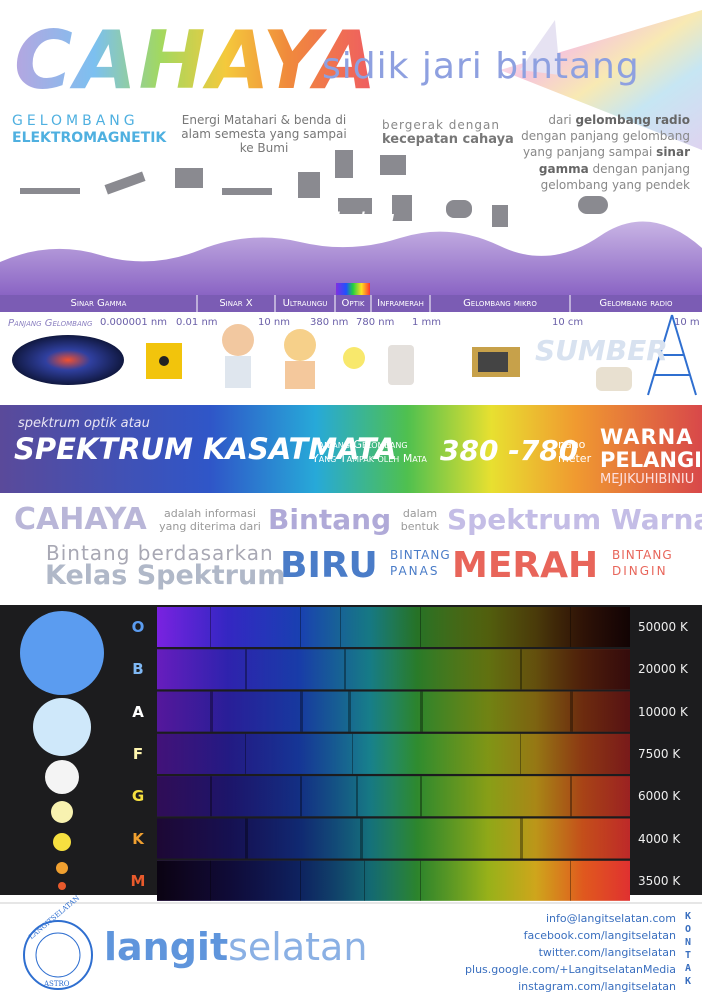 Image resolution: width=702 pixels, height=1000 pixels. Describe the element at coordinates (133, 322) in the screenshot. I see `wavelength-tick: 0.000001 nm` at that location.